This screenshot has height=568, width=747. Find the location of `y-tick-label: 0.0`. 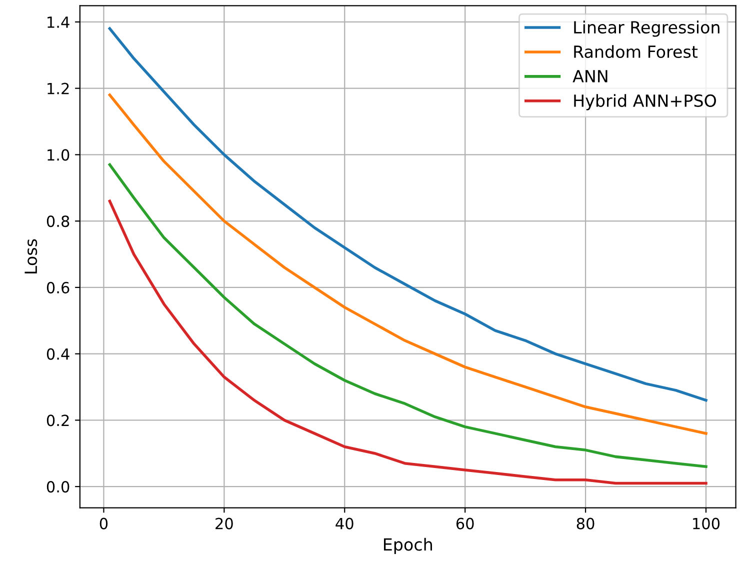

y-tick-label: 0.0 is located at coordinates (58, 487).